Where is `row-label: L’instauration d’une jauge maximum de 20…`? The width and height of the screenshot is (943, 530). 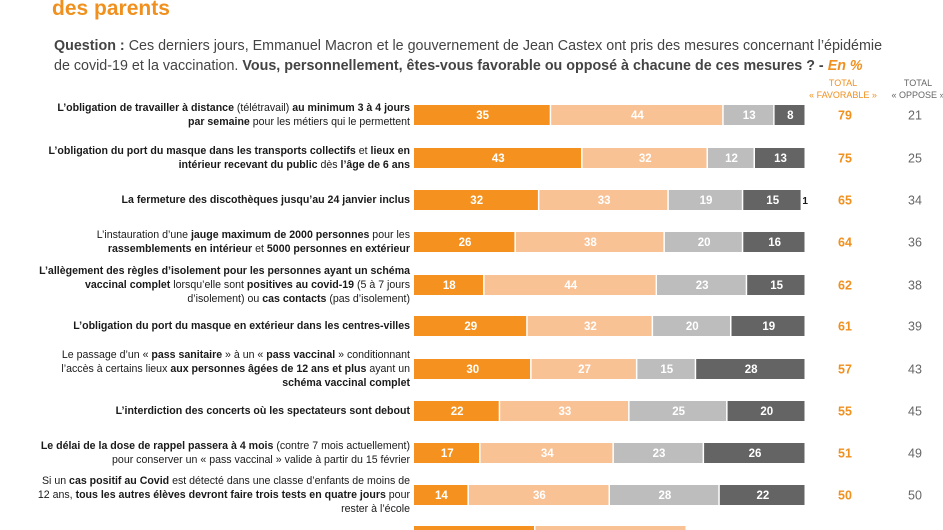 row-label: L’instauration d’une jauge maximum de 20… is located at coordinates (253, 242).